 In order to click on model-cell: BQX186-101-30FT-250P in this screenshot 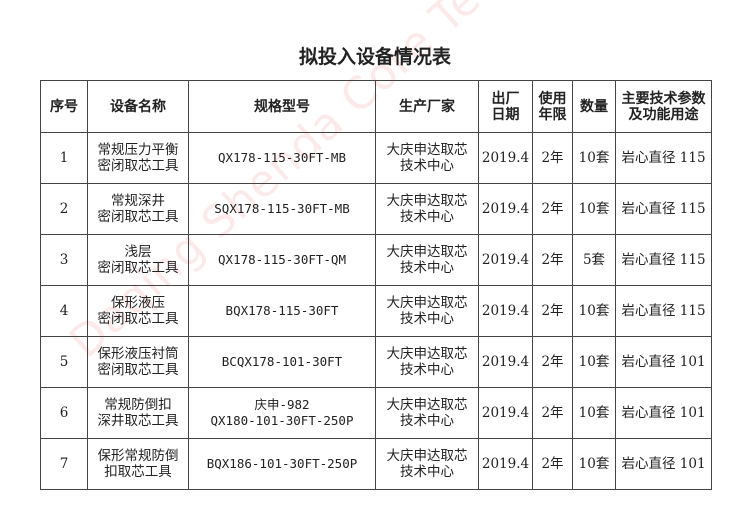, I will do `click(282, 464)`.